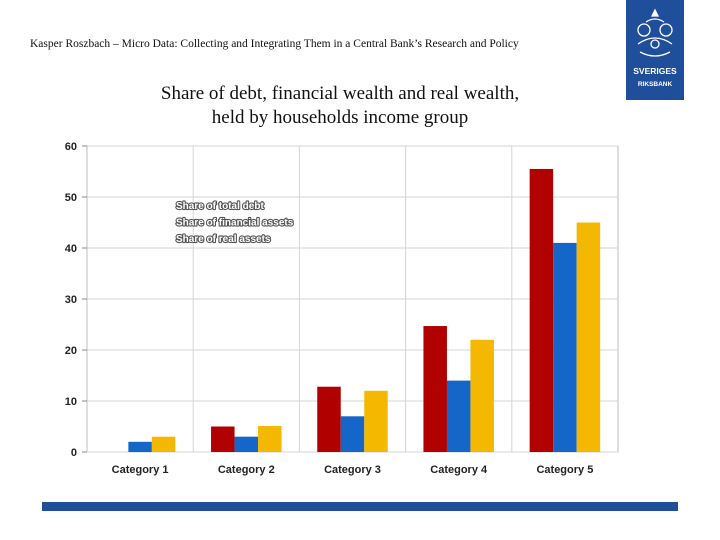  Describe the element at coordinates (235, 223) in the screenshot. I see `legend-entry: Share of financial assets` at that location.